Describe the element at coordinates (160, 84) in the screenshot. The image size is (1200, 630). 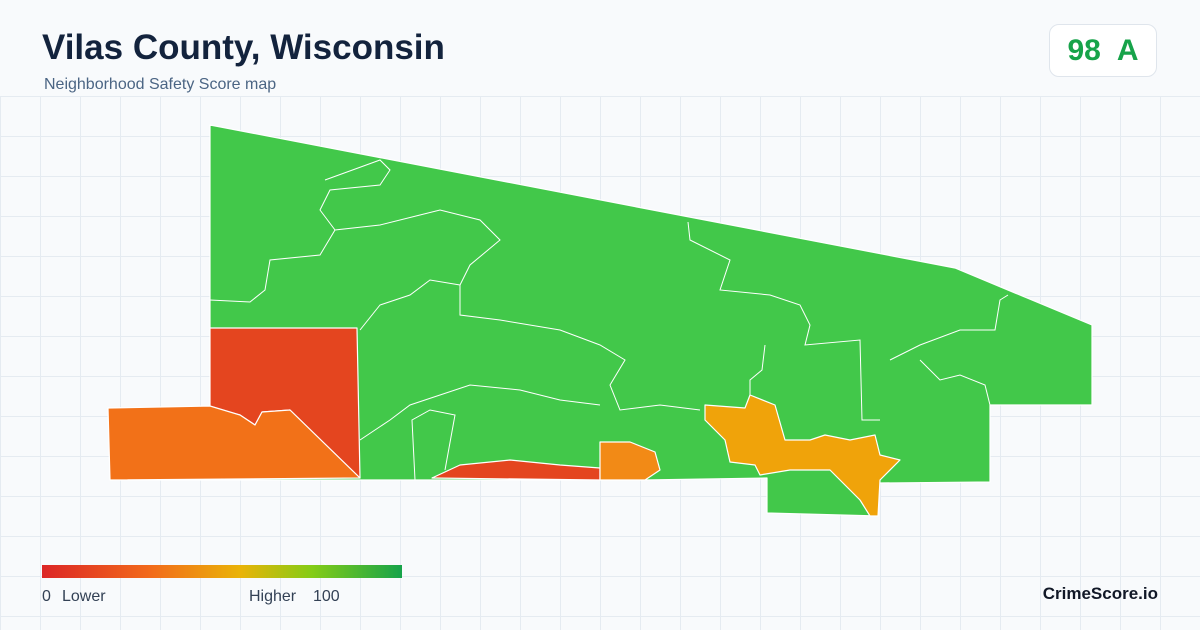
I see `subtitle: Neighborhood Safety Score map` at that location.